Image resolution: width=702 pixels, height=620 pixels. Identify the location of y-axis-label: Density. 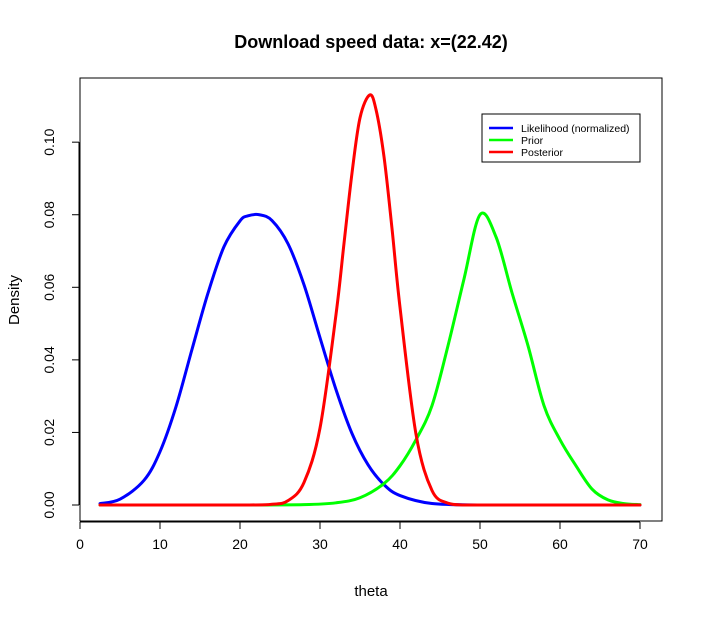
(14, 299).